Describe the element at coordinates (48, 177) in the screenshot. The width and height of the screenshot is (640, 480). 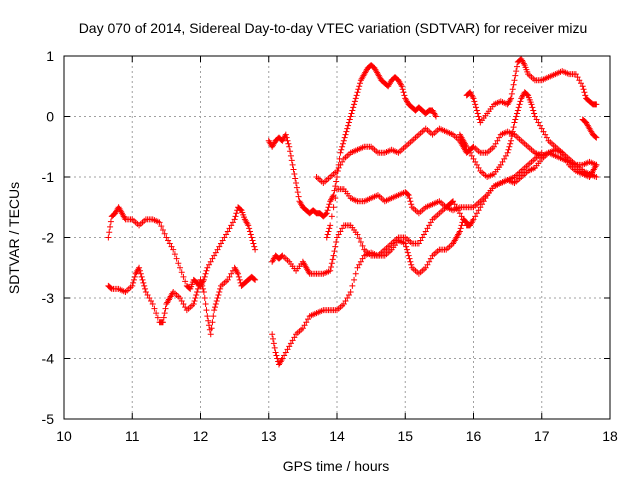
I see `y-tick-label: -1` at that location.